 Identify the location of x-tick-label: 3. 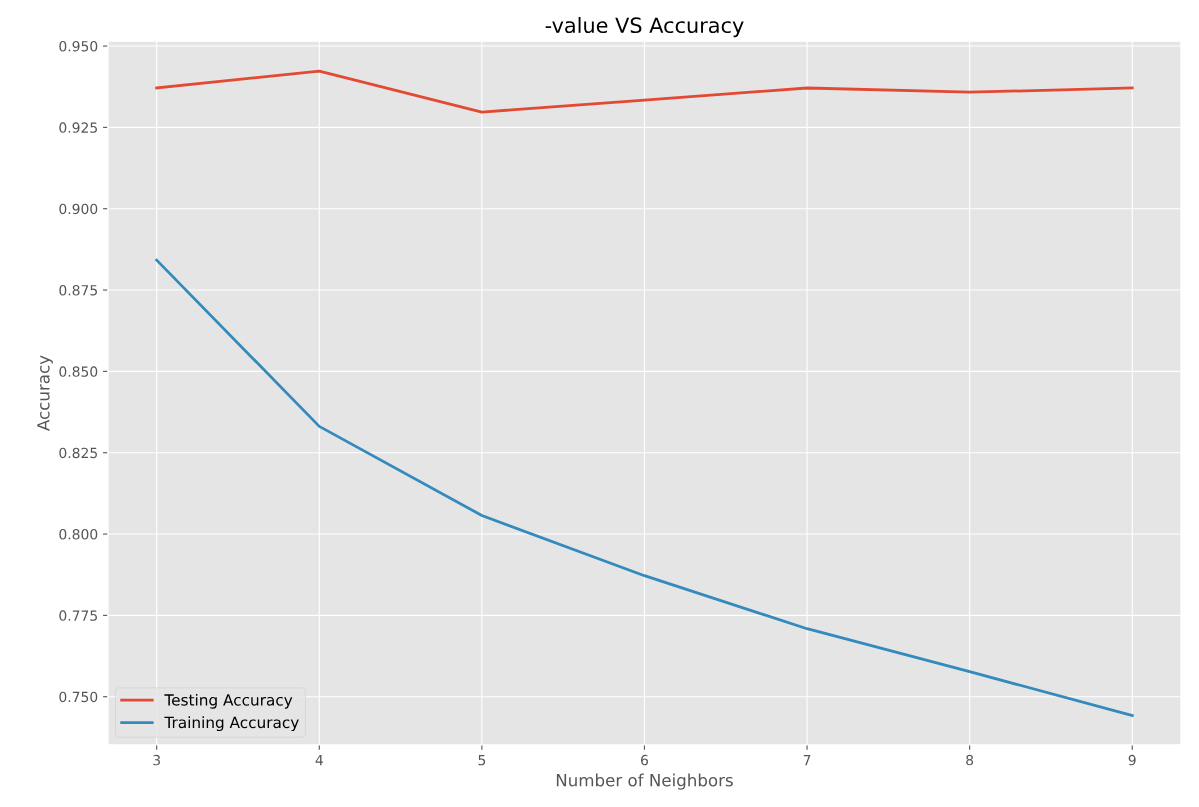
(156, 760).